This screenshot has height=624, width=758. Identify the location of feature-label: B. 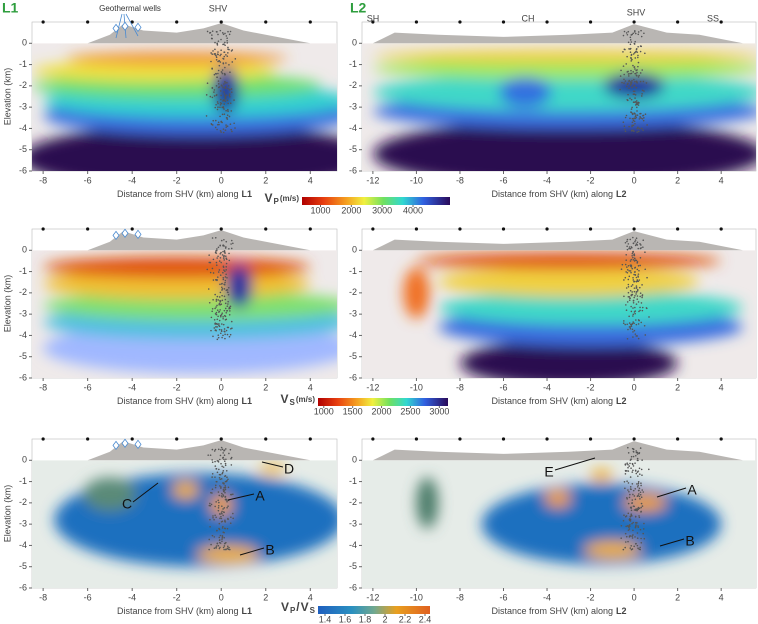
(269, 550).